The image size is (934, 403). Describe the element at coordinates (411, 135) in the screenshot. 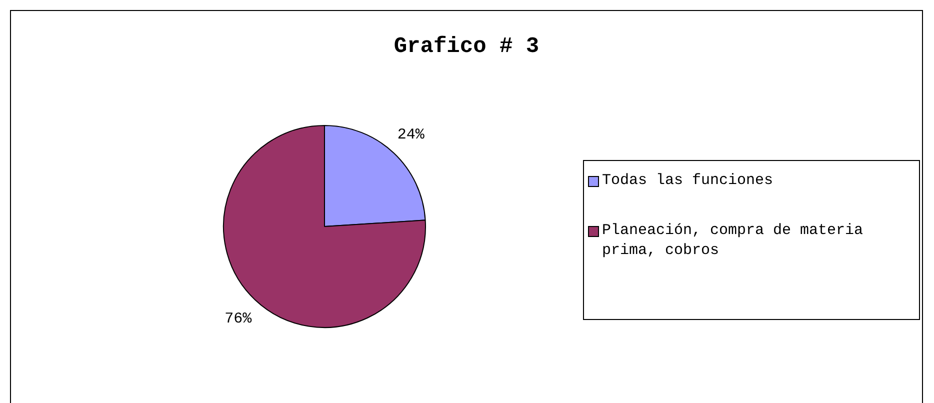

I see `data-label: 24%` at that location.